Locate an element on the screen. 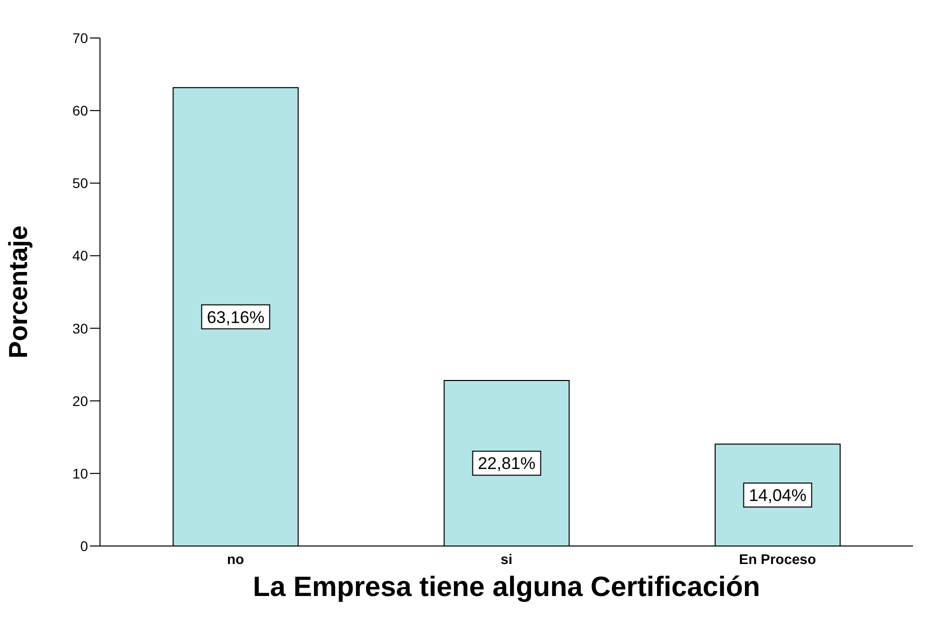  y-tick-label: 20 is located at coordinates (80, 400).